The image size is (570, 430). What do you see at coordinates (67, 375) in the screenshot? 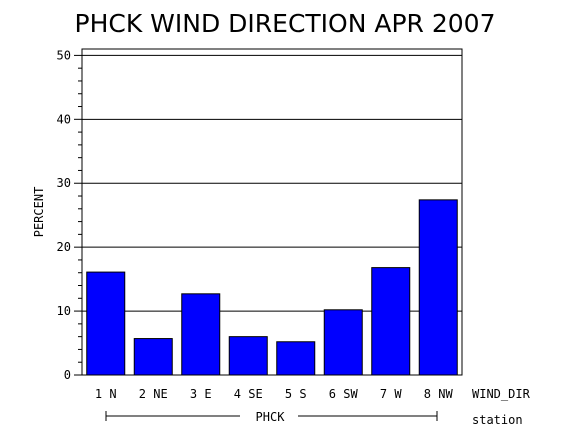
I see `y-tick-label: 0` at bounding box center [67, 375].